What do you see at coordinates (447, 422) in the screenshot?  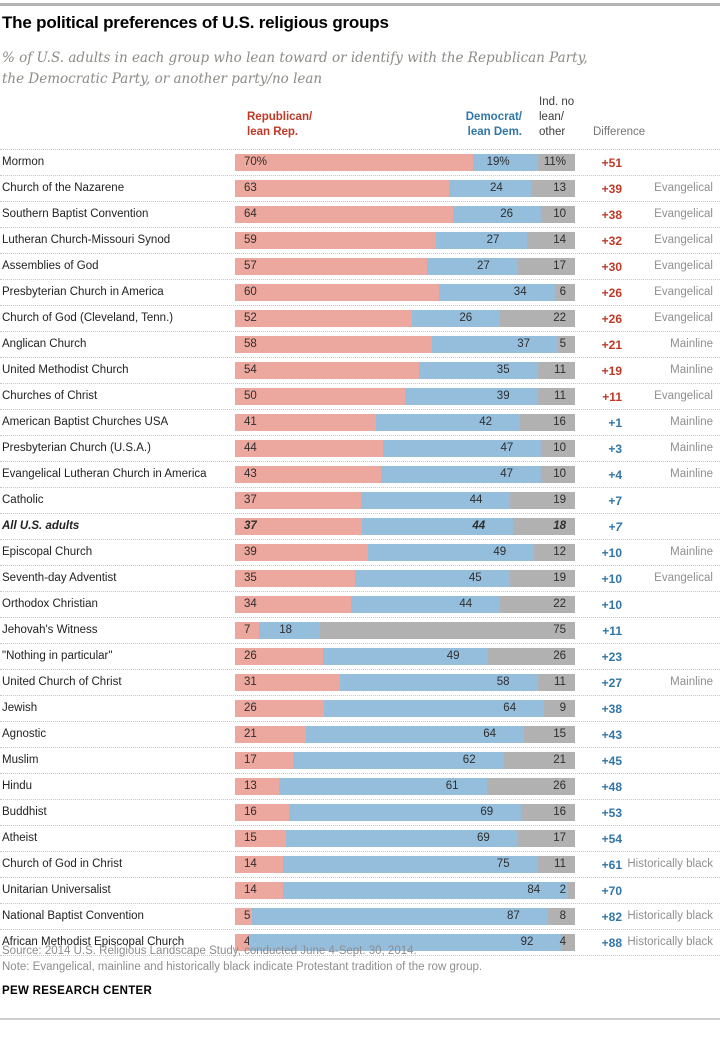 I see `democrat-bar-segment: 42` at bounding box center [447, 422].